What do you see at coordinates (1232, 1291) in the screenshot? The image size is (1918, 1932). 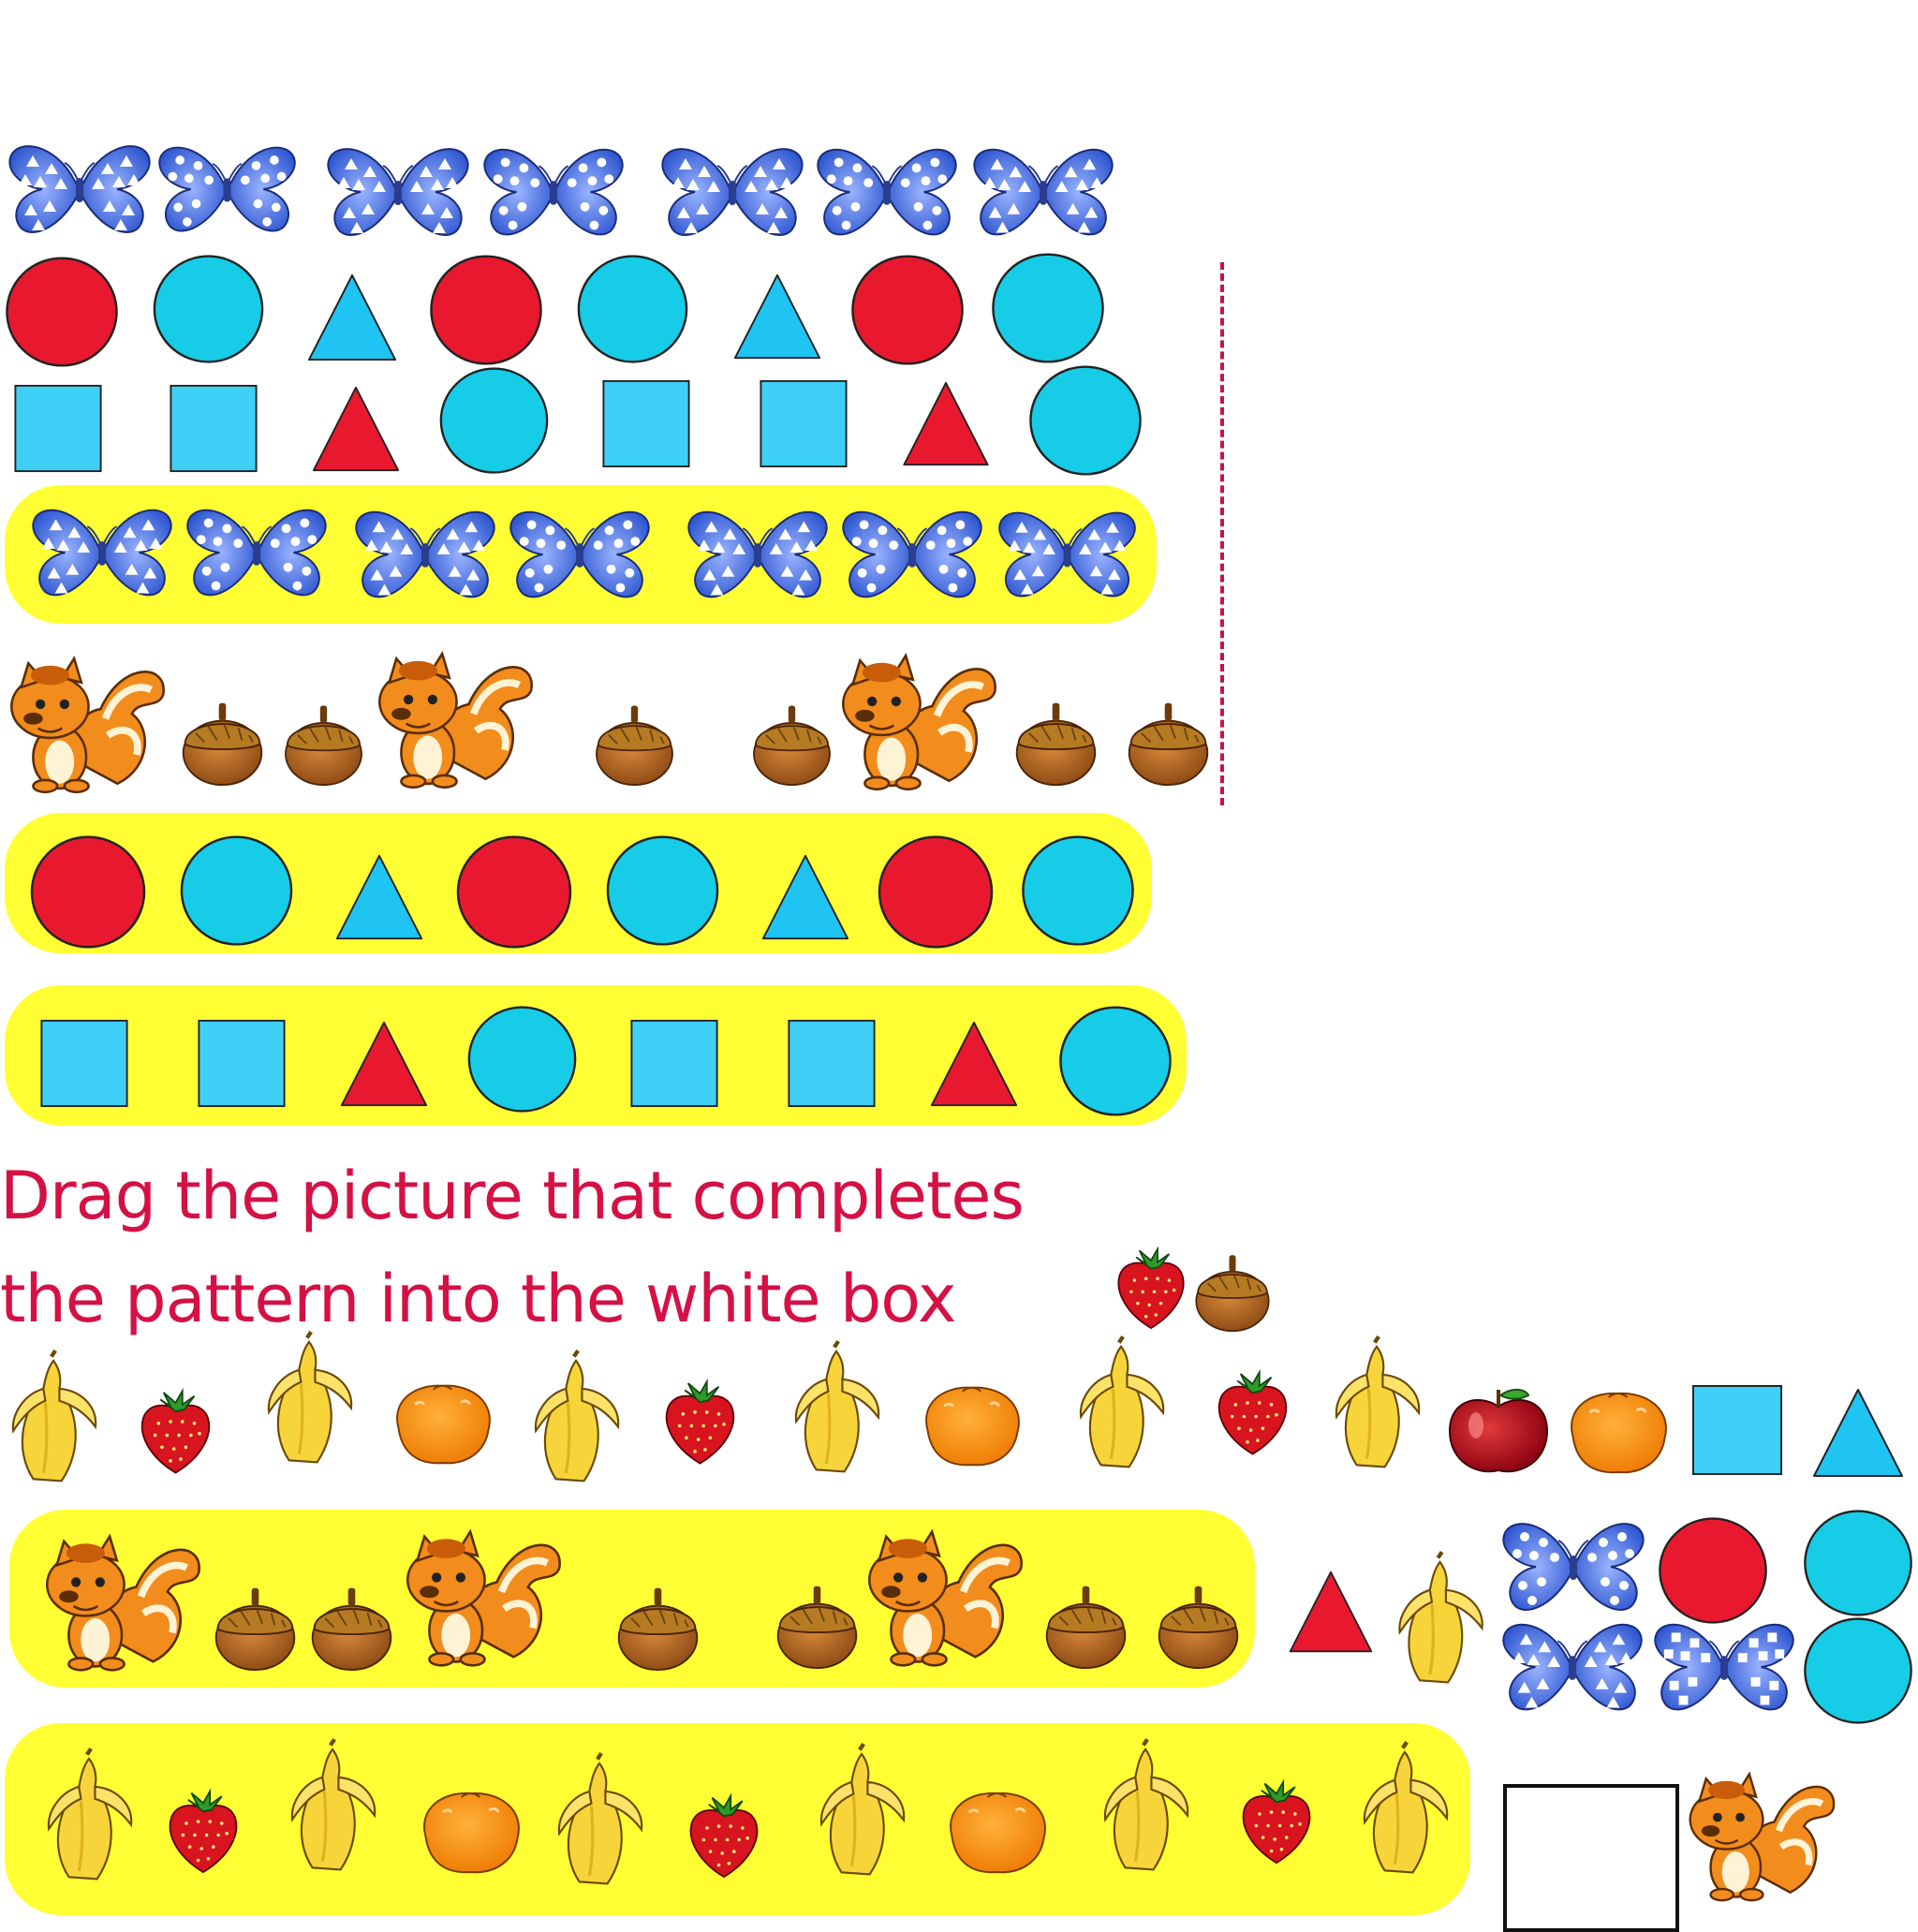 I see `acorn-choice-icon` at bounding box center [1232, 1291].